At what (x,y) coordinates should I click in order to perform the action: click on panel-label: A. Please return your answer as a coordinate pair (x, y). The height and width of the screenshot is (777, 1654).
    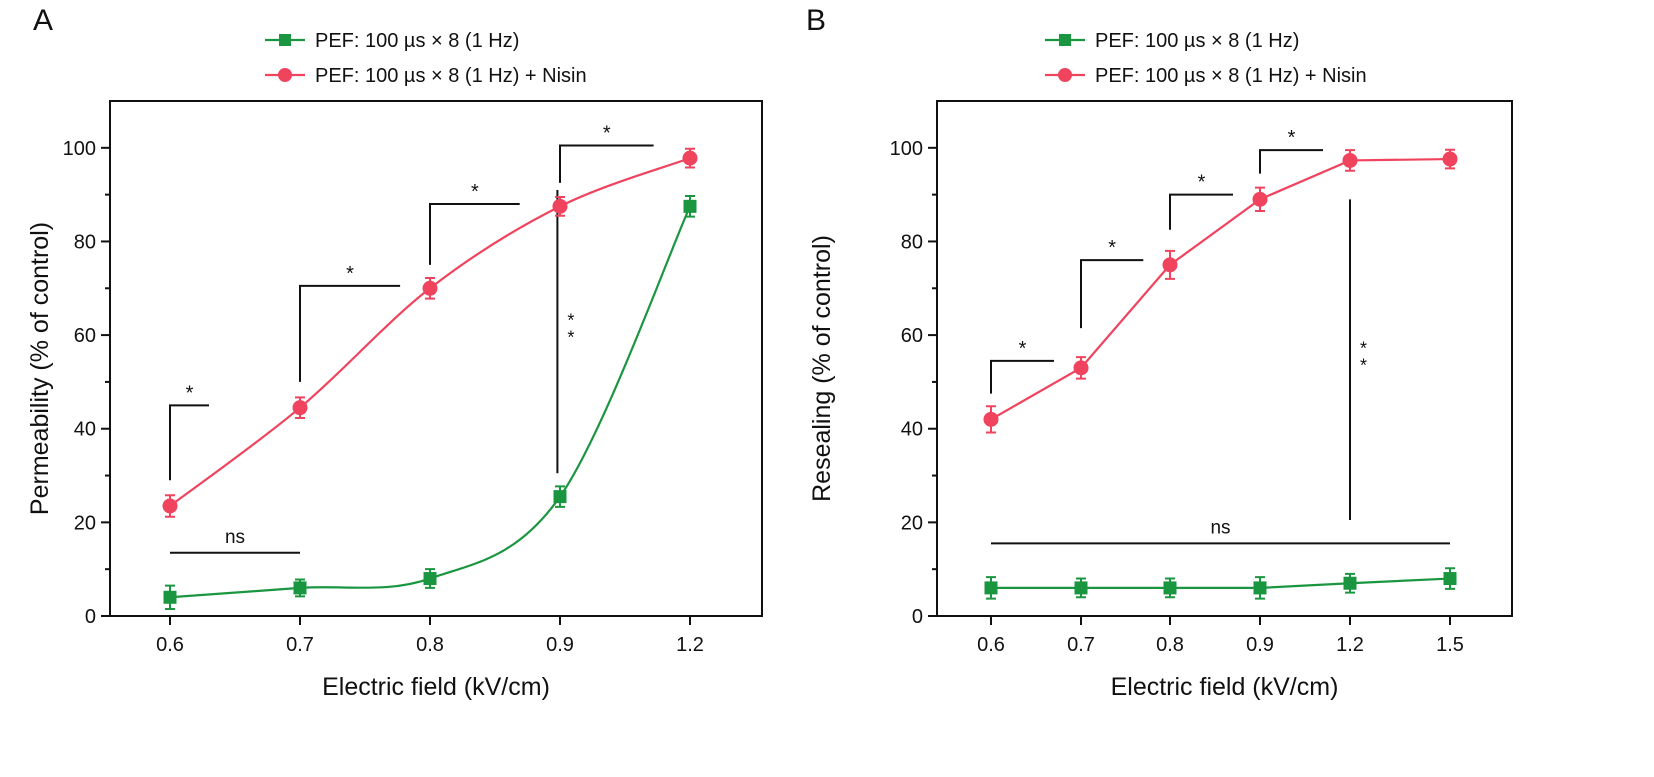
    Looking at the image, I should click on (43, 20).